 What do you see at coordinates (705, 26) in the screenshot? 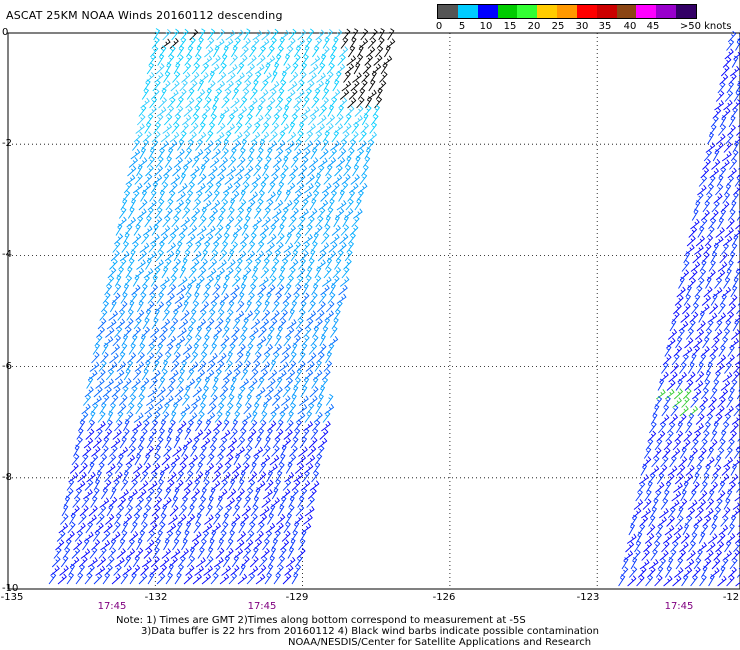
I see `legend-label: >50 knots` at bounding box center [705, 26].